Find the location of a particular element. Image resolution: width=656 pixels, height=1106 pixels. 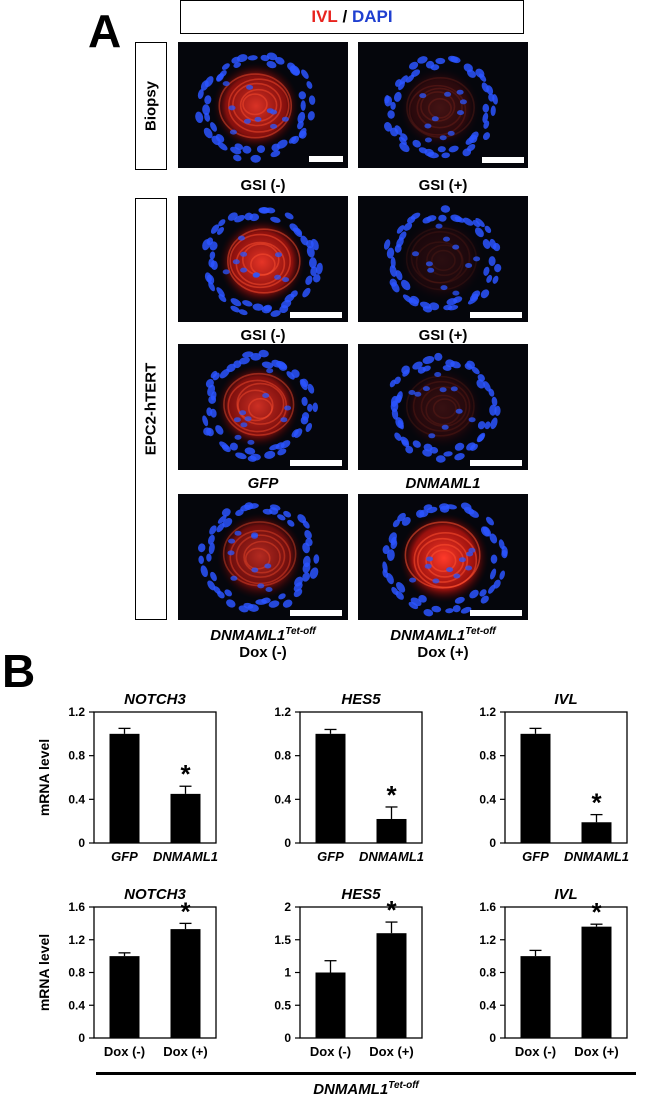

x-tick-label: GFP is located at coordinates (124, 856).